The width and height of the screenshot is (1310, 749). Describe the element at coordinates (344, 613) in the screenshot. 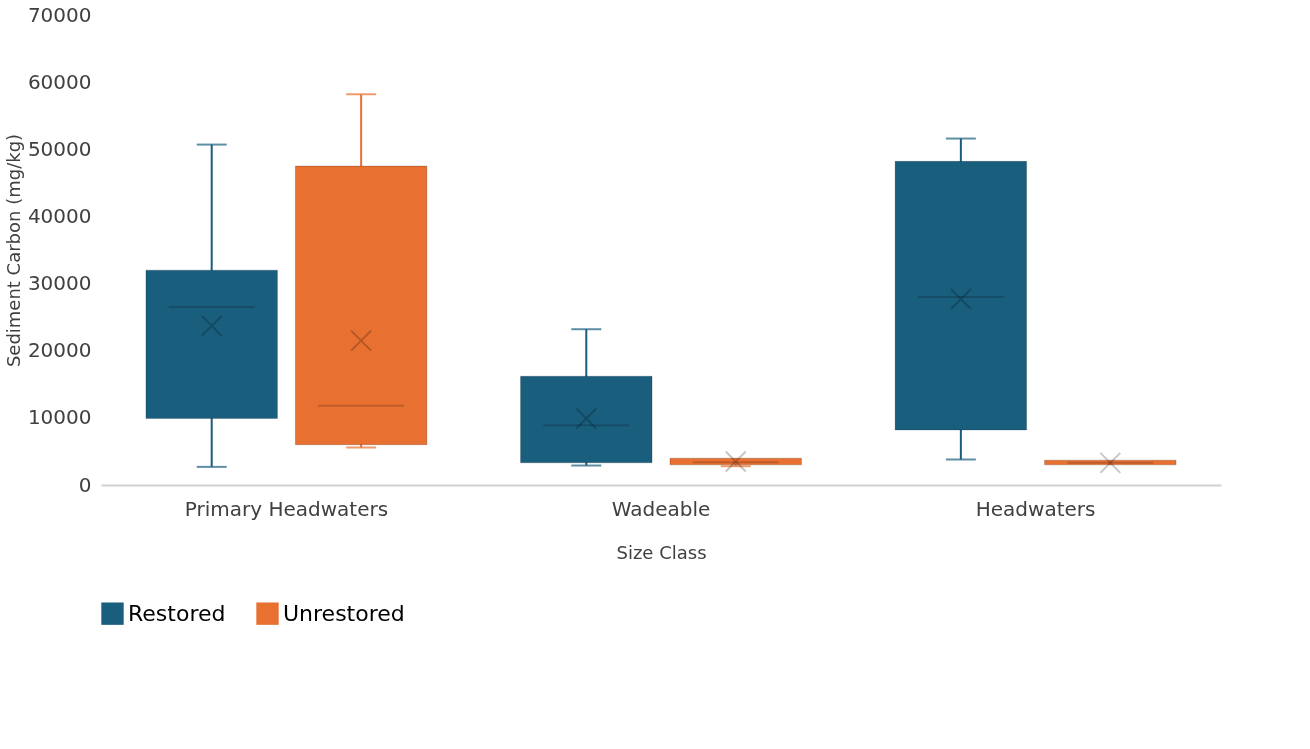

I see `legend-label: Unrestored` at that location.